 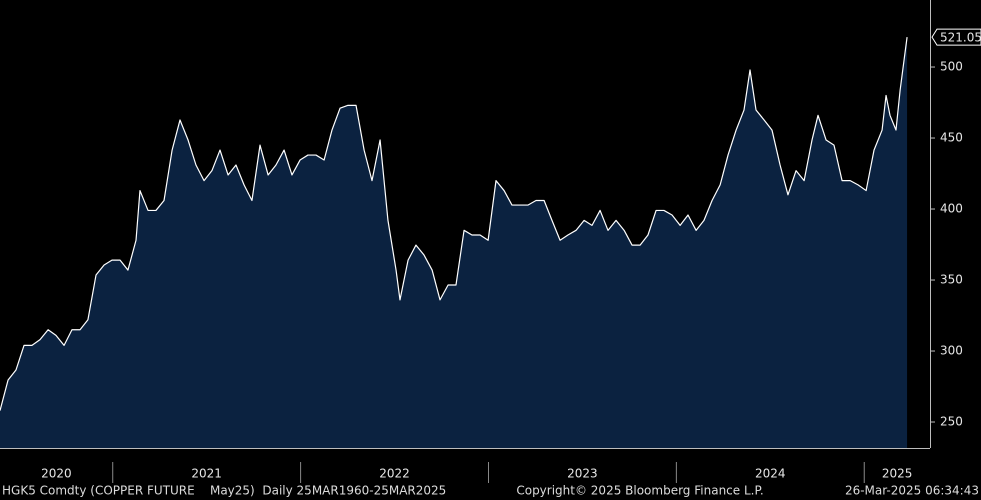 What do you see at coordinates (912, 491) in the screenshot?
I see `footer-right: 26-Mar-2025 06:34:43` at bounding box center [912, 491].